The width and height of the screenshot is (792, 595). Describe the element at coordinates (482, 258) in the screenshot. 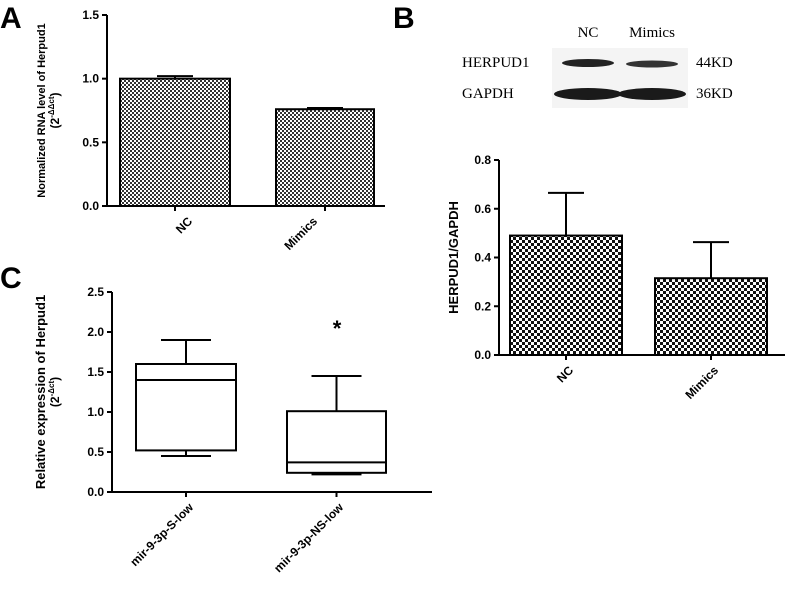

I see `y-tick-label: 0.4` at that location.